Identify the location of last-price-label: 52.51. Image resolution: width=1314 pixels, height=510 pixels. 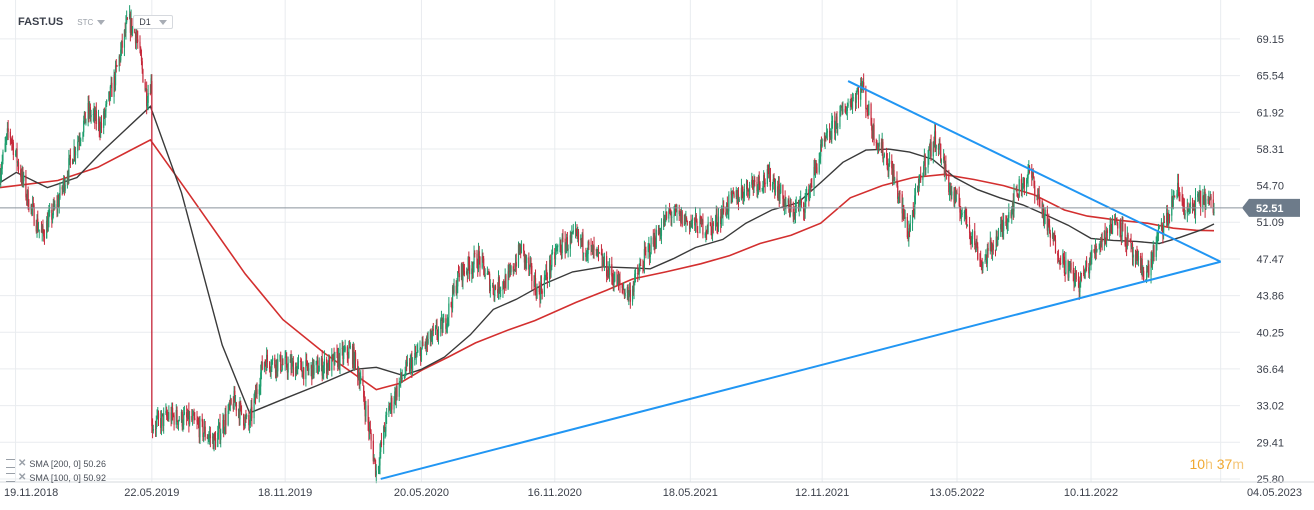
(1270, 209).